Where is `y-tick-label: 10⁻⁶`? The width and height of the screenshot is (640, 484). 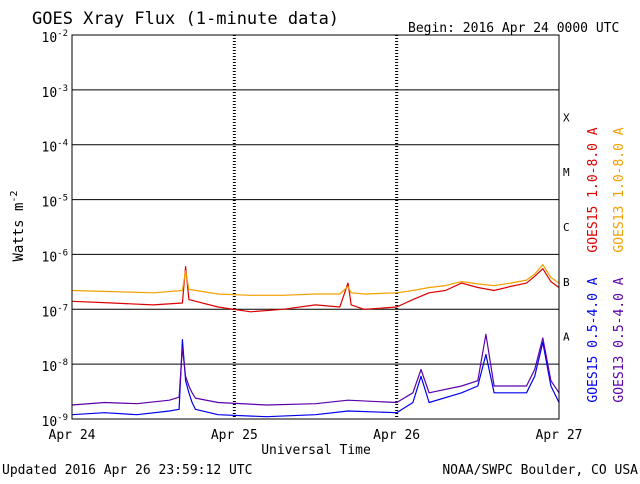
y-tick-label: 10⁻⁶ is located at coordinates (55, 256).